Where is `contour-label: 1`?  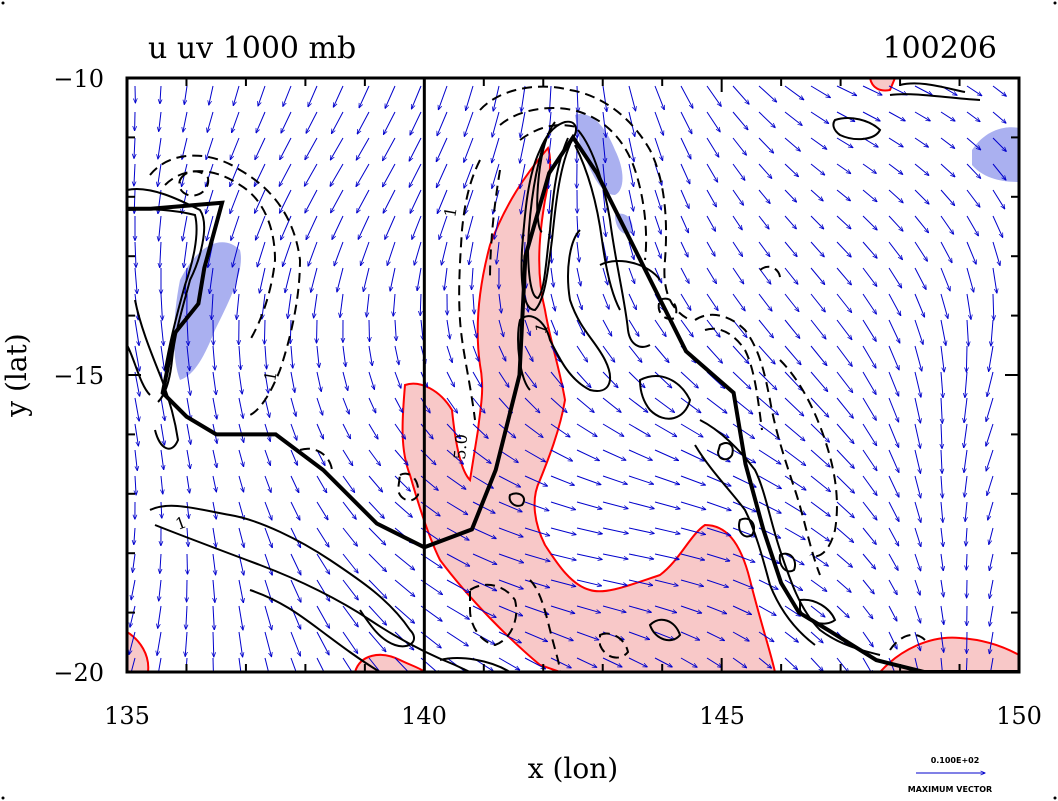 contour-label: 1 is located at coordinates (181, 522).